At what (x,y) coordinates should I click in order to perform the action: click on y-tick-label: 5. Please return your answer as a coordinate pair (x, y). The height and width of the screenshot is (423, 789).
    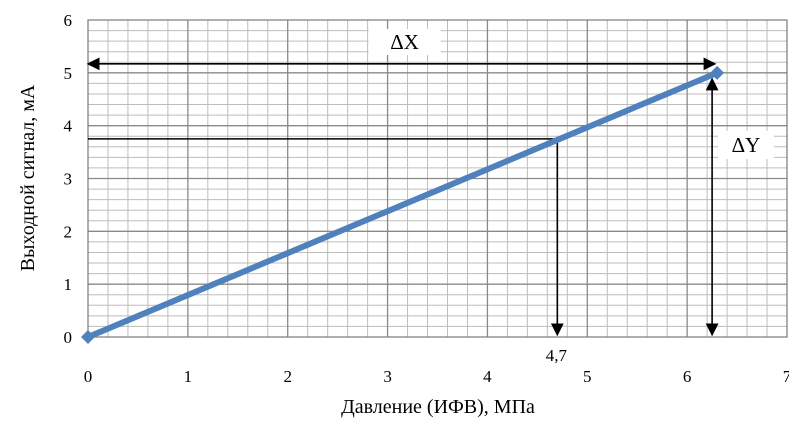
    Looking at the image, I should click on (68, 73).